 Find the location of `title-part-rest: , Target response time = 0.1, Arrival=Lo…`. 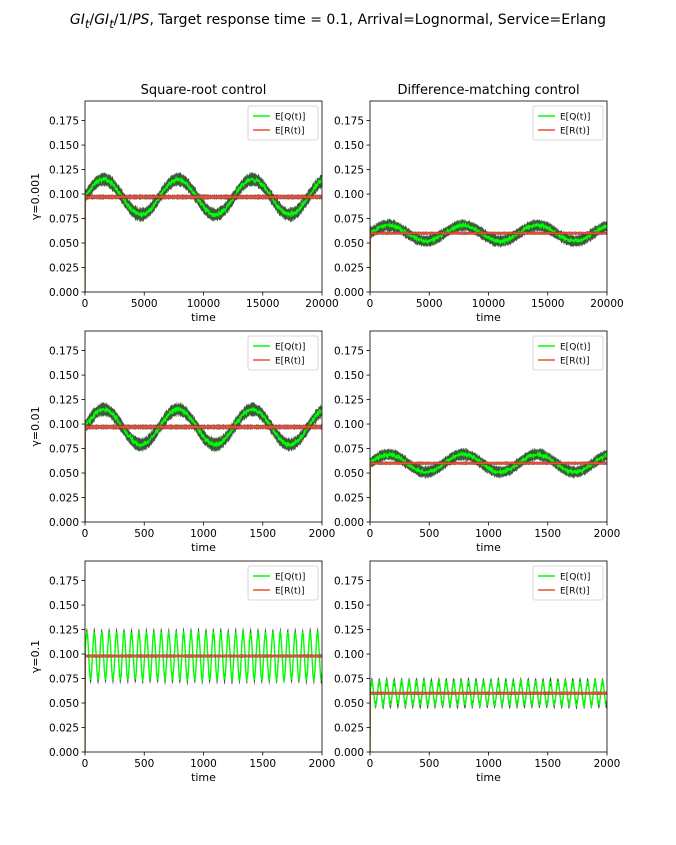

title-part-rest: , Target response time = 0.1, Arrival=Lo… is located at coordinates (378, 20).